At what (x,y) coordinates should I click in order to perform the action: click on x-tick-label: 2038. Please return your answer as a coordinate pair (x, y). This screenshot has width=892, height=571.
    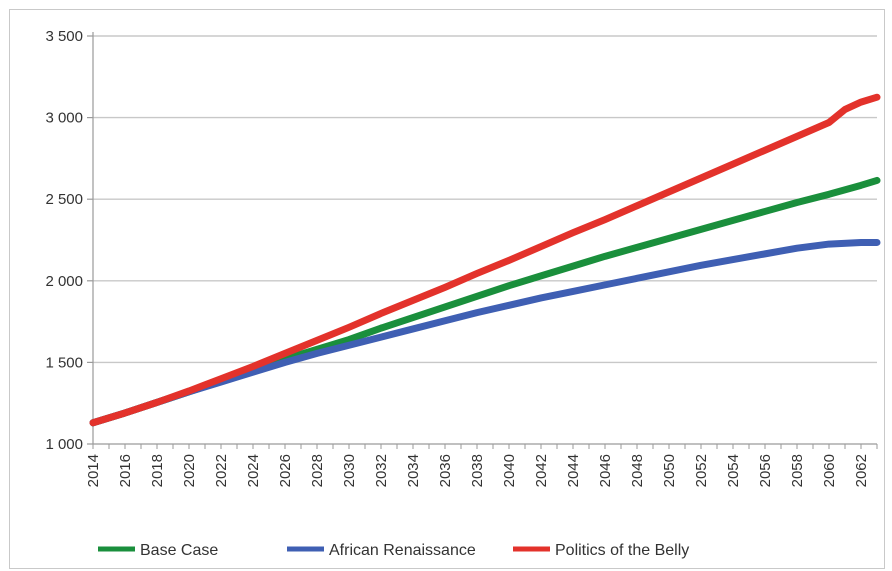
    Looking at the image, I should click on (477, 470).